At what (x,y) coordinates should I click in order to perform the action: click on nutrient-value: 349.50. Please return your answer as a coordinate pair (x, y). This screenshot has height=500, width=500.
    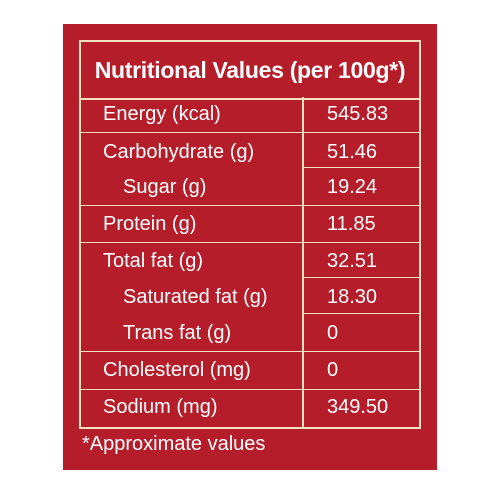
    Looking at the image, I should click on (358, 407).